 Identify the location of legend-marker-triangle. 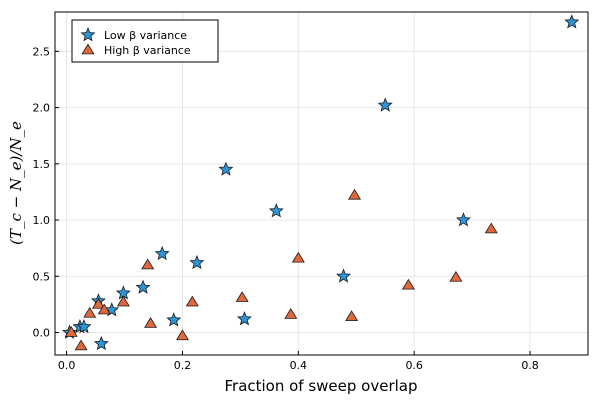
(88, 49).